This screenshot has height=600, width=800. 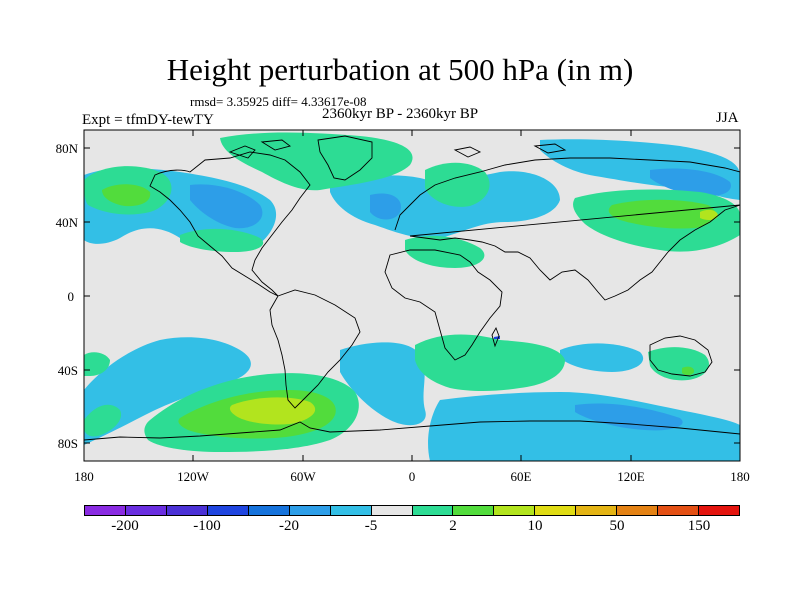 I want to click on lon-tick-label: 120W, so click(x=193, y=476).